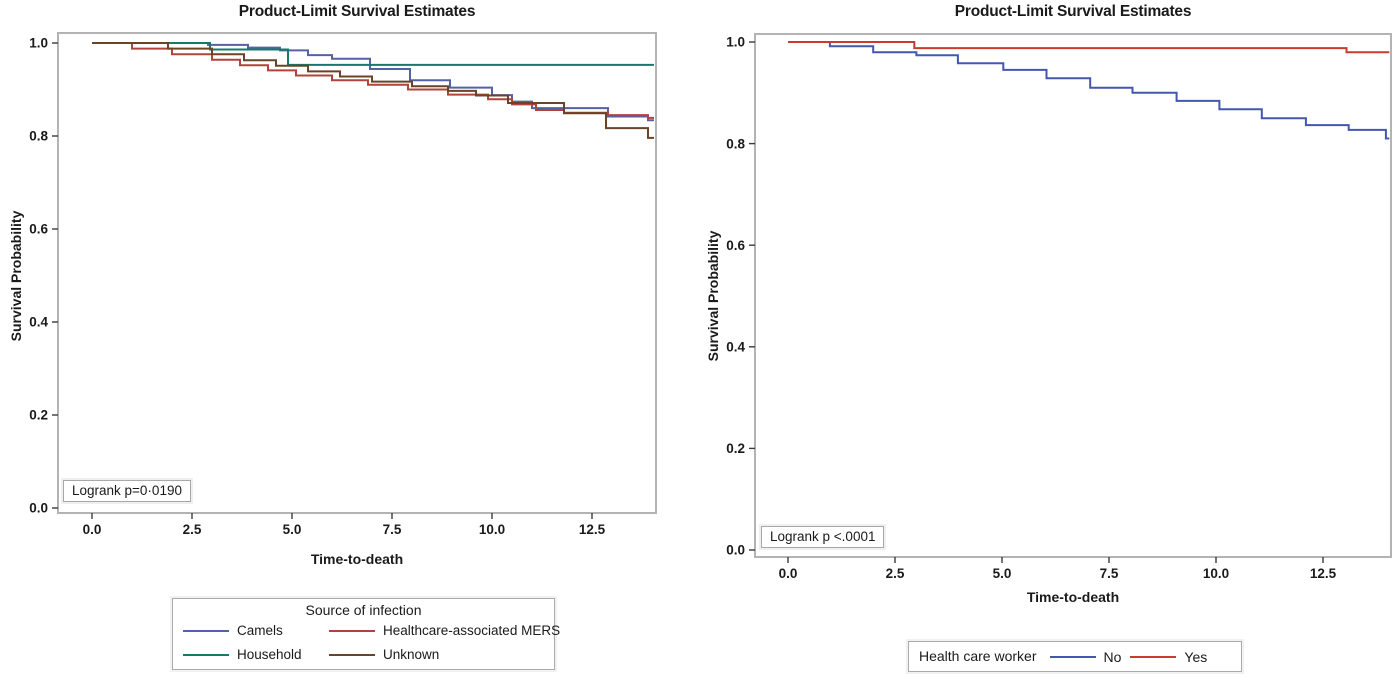  I want to click on legend-item-label: No, so click(1112, 656).